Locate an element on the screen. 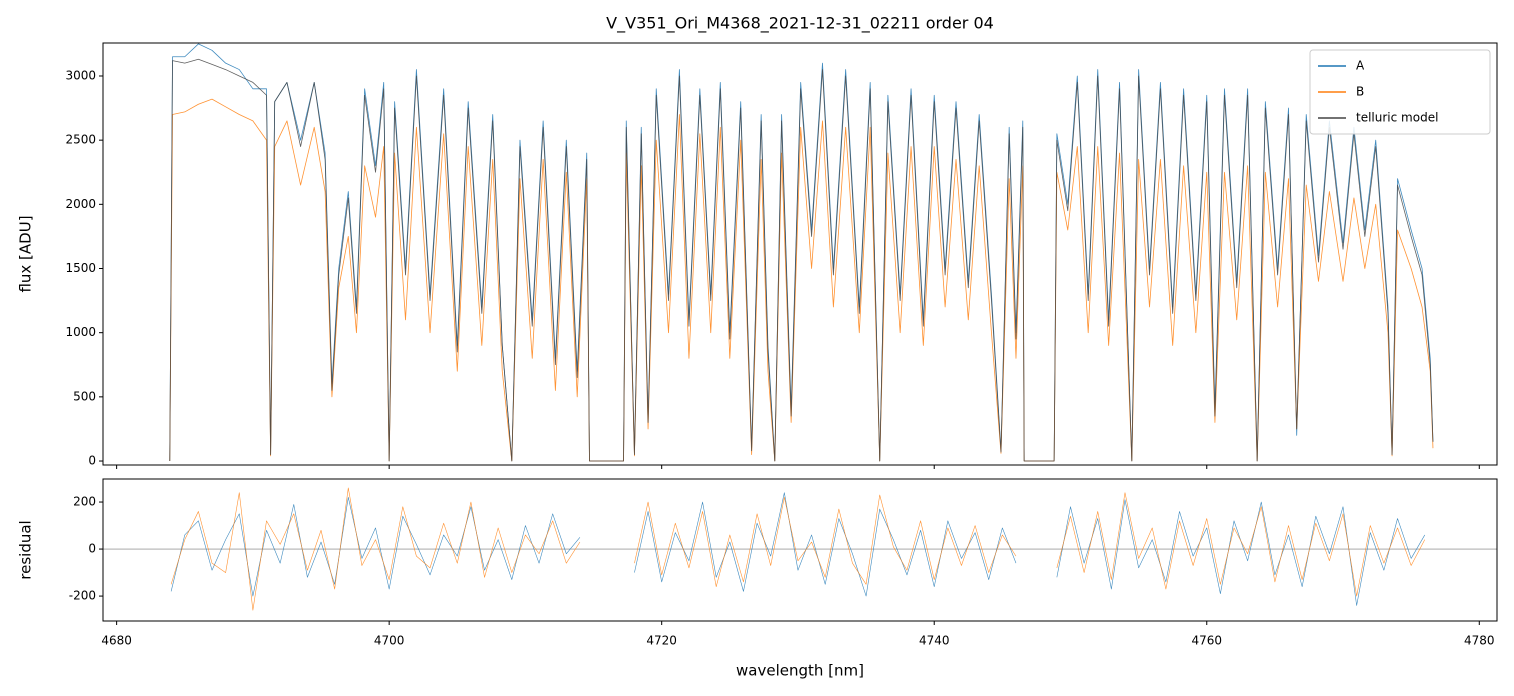  legend-box is located at coordinates (1400, 92).